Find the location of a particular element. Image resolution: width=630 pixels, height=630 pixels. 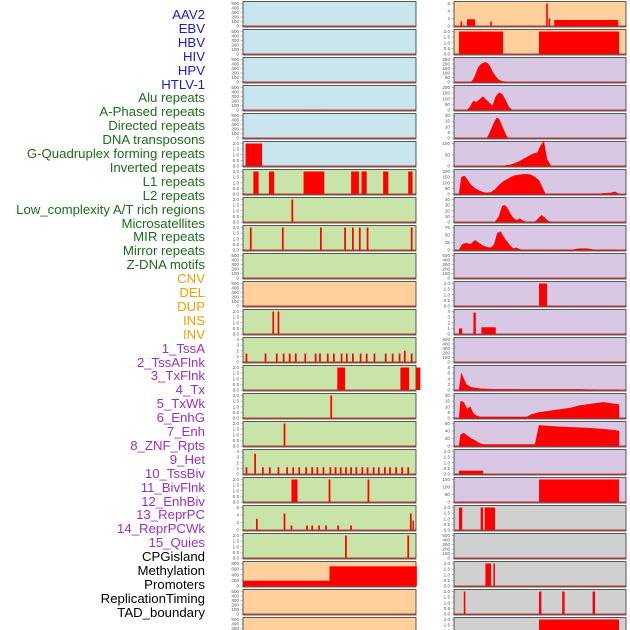

track-label: 14_ReprPCWk is located at coordinates (161, 529).